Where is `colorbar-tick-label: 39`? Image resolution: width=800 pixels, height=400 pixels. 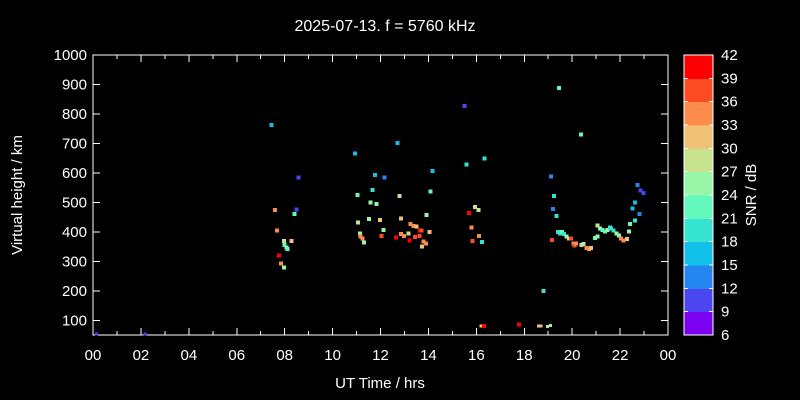
colorbar-tick-label: 39 is located at coordinates (729, 78).